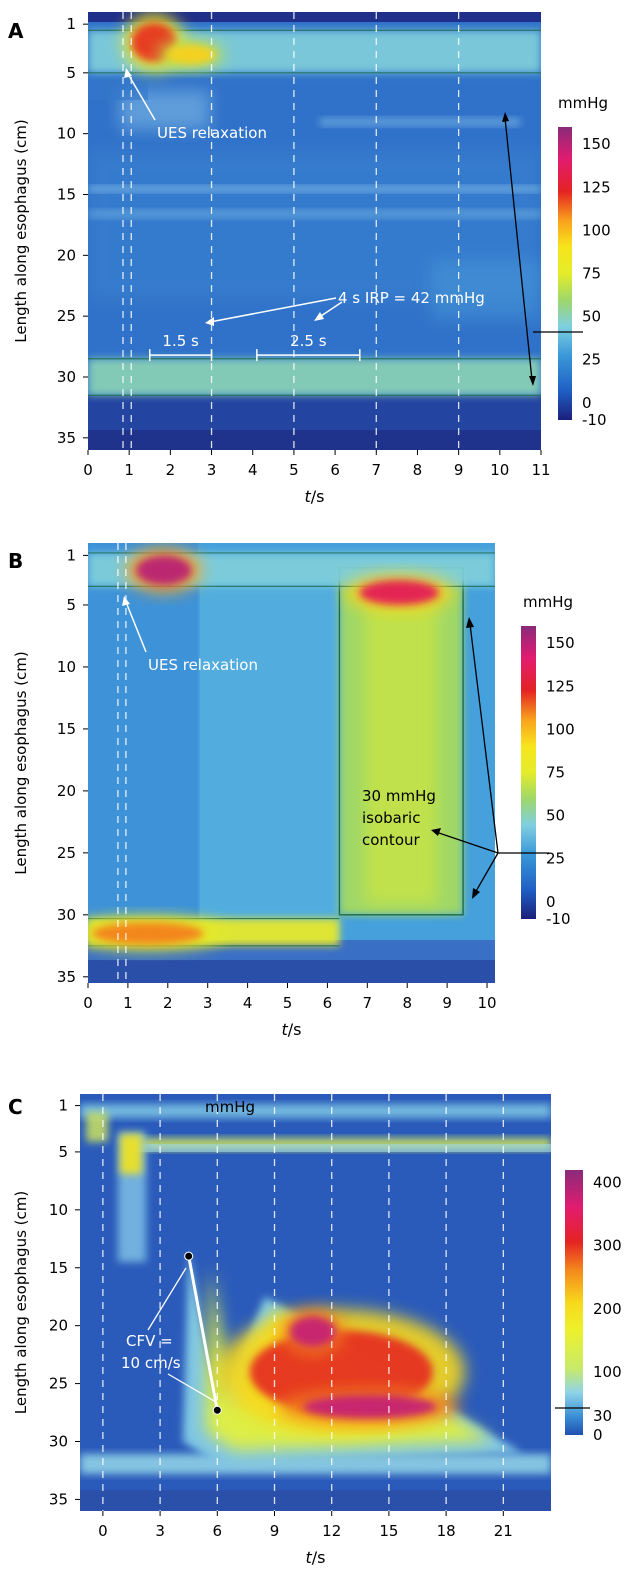 This screenshot has width=628, height=1580. What do you see at coordinates (66, 438) in the screenshot?
I see `y-tick-label-a-35: 35` at bounding box center [66, 438].